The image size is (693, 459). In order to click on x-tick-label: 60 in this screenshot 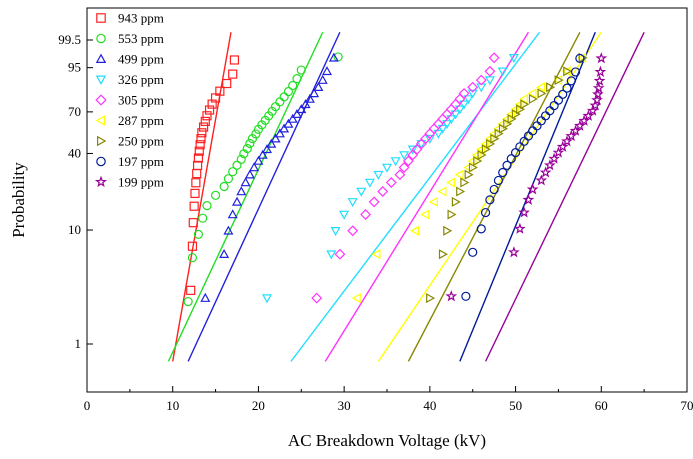, I will do `click(601, 405)`.